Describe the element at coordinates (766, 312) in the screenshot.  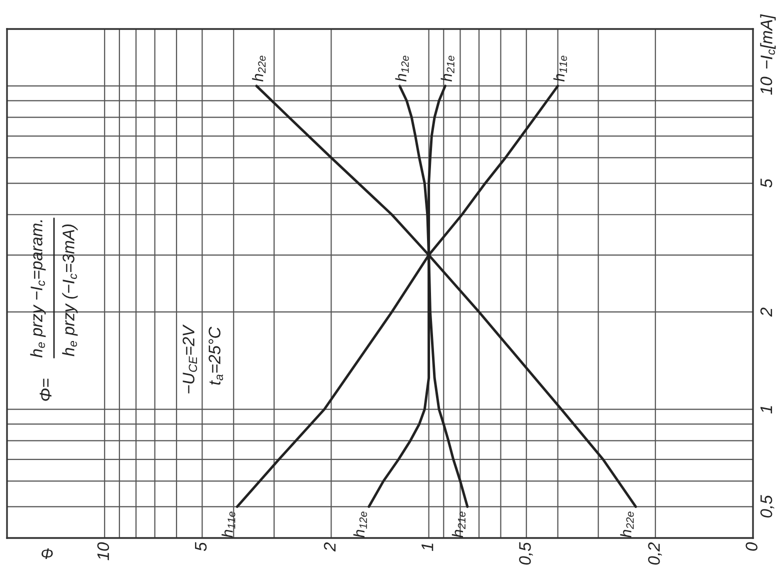
I see `y-tick-label: 2` at that location.